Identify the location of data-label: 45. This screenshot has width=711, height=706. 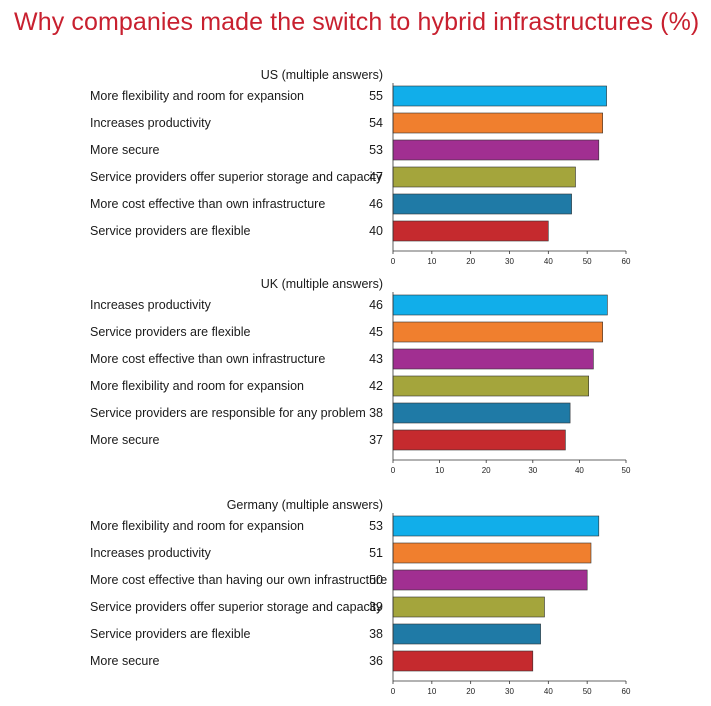
(376, 332).